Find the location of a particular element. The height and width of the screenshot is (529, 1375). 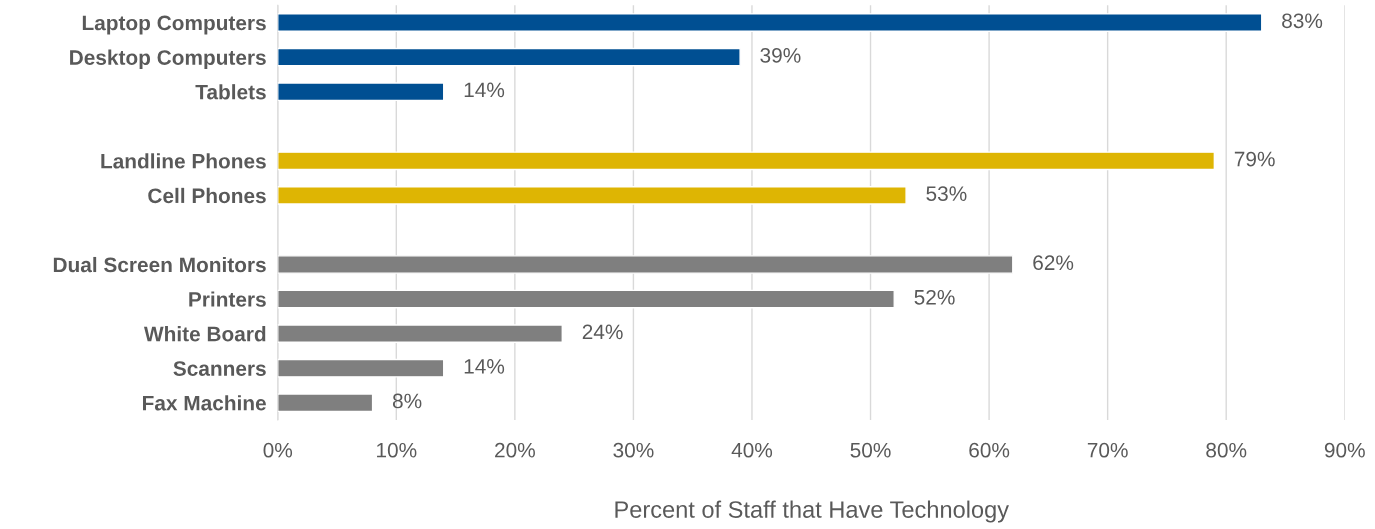

x-tick-label: 80% is located at coordinates (1226, 450).